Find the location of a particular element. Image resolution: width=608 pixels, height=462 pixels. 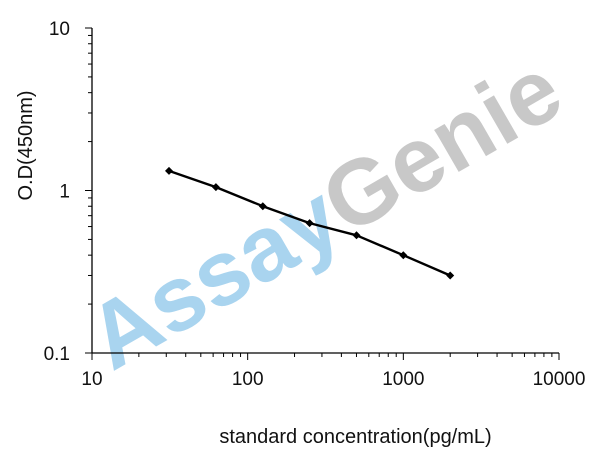

x-tick-label: 1000 is located at coordinates (403, 379).